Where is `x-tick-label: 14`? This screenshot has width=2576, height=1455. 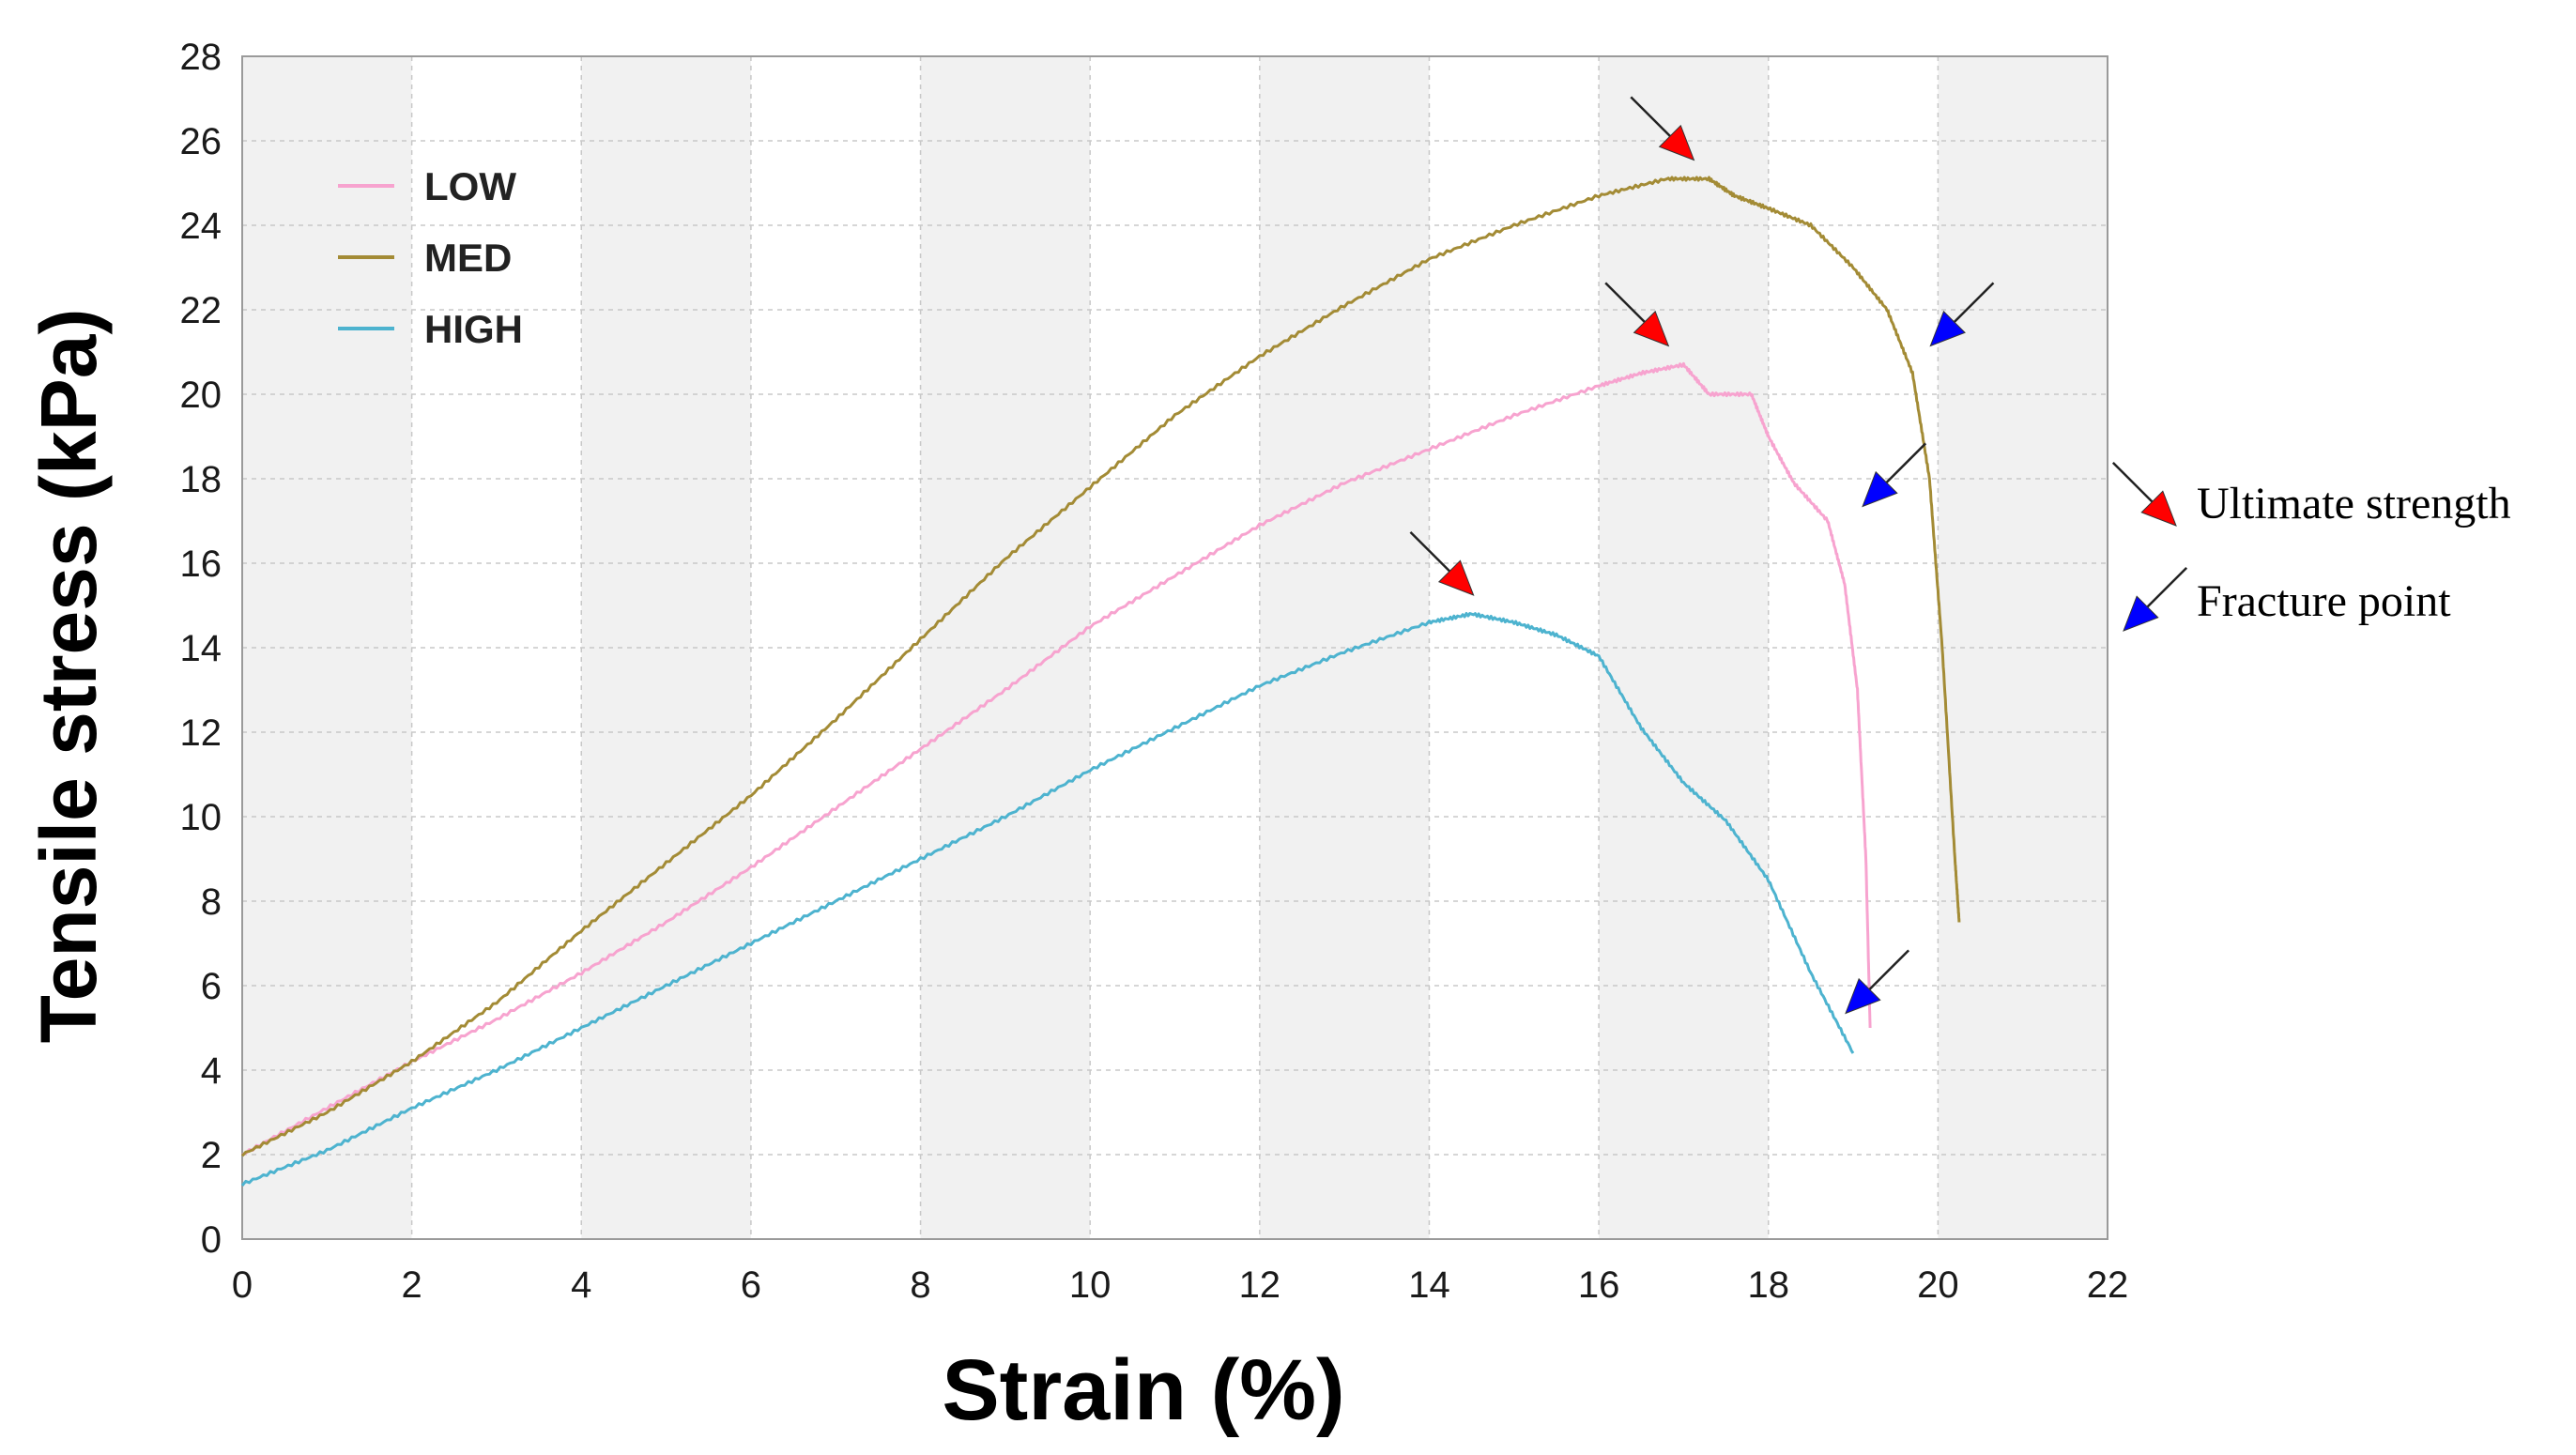 x-tick-label: 14 is located at coordinates (1429, 1285).